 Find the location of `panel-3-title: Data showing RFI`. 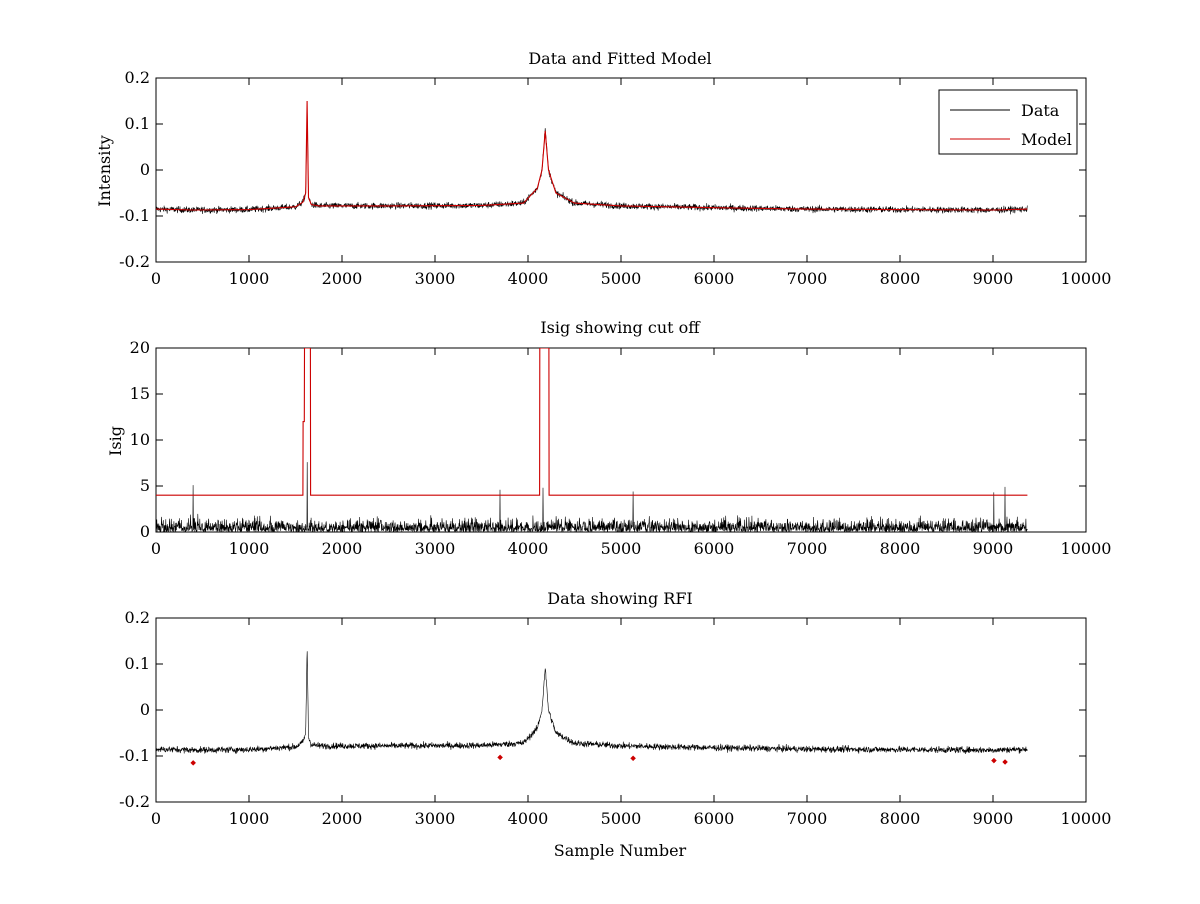

panel-3-title: Data showing RFI is located at coordinates (619, 598).